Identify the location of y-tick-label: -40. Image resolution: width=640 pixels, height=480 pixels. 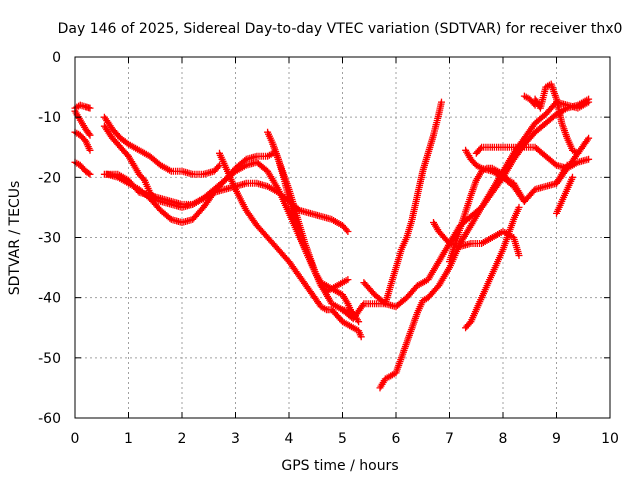
(49, 299).